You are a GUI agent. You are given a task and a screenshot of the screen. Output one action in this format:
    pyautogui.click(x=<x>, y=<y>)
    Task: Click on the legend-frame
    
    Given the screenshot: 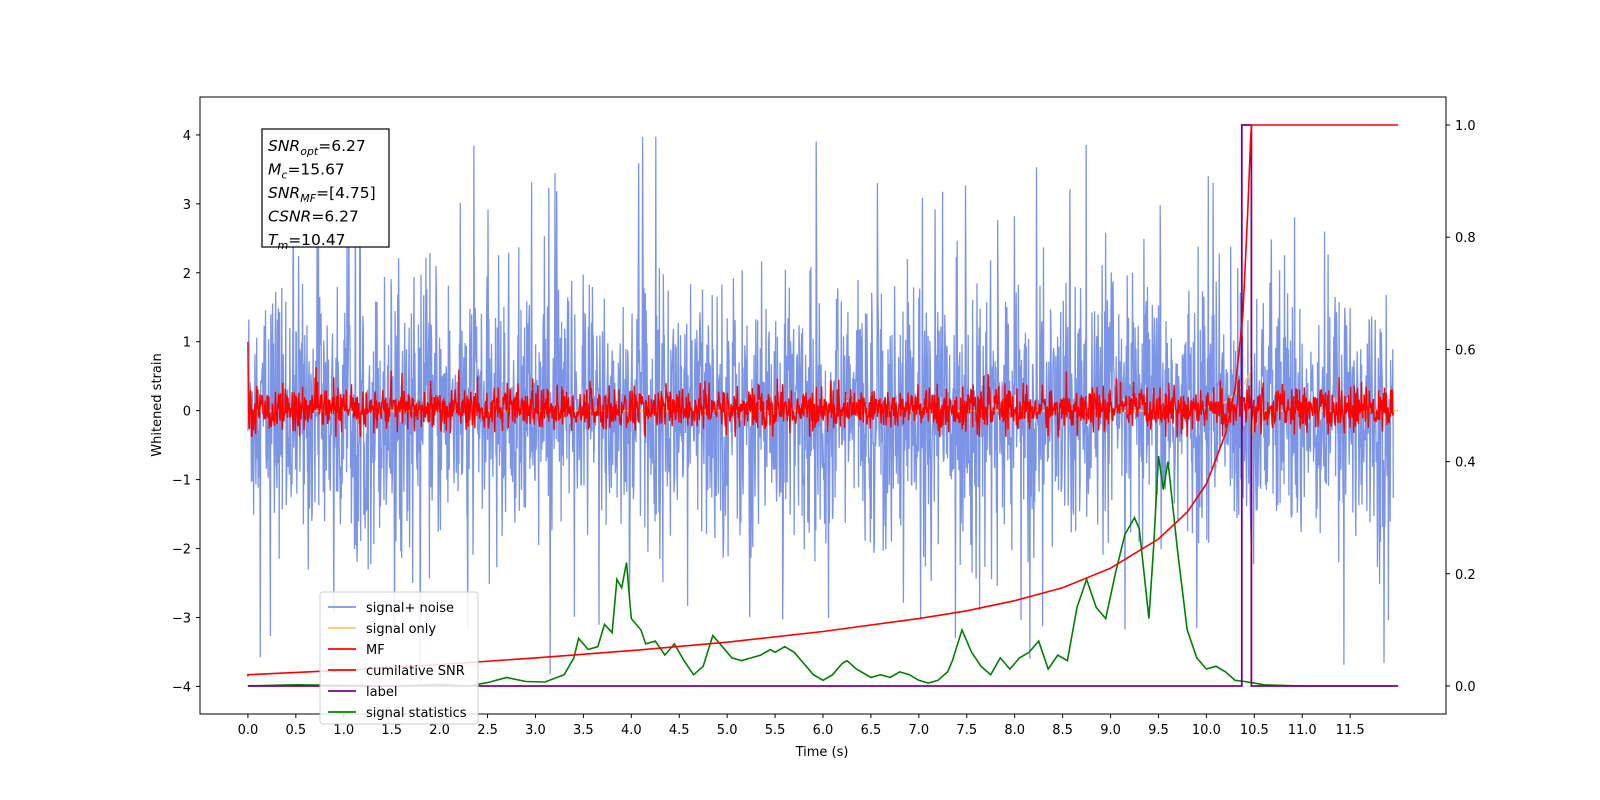 What is the action you would take?
    pyautogui.click(x=399, y=658)
    